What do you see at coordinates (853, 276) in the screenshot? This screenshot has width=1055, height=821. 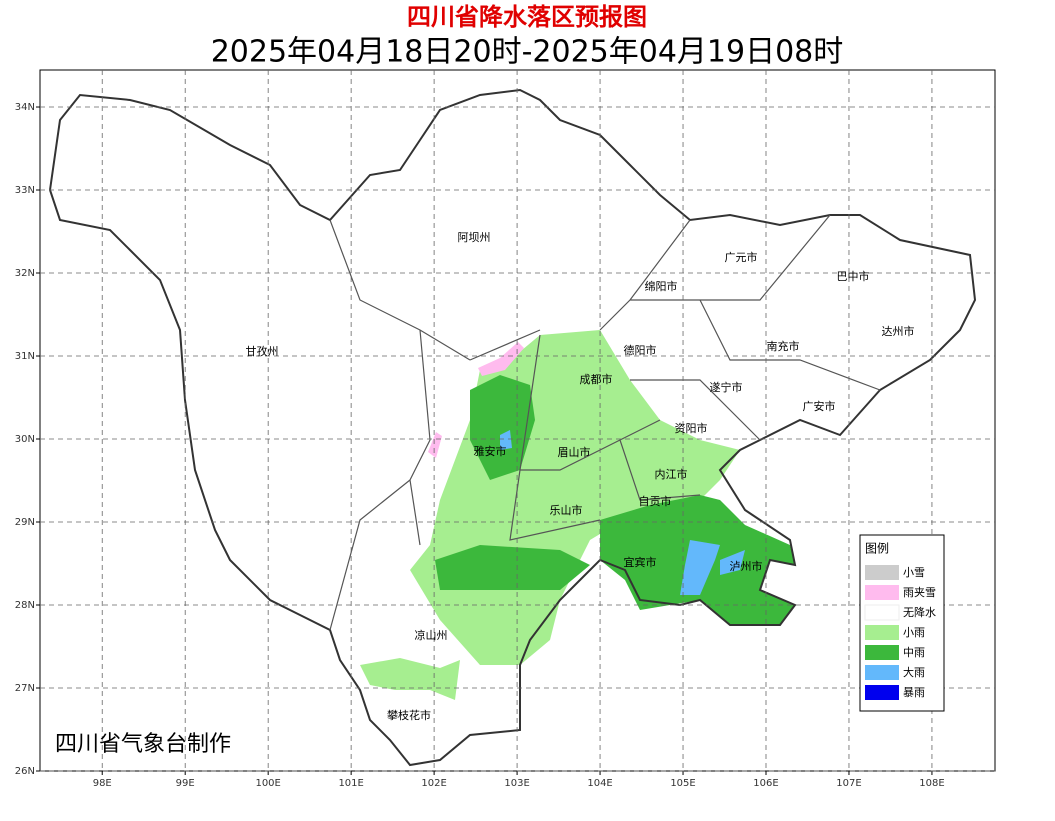 I see `city-label: 巴中市` at bounding box center [853, 276].